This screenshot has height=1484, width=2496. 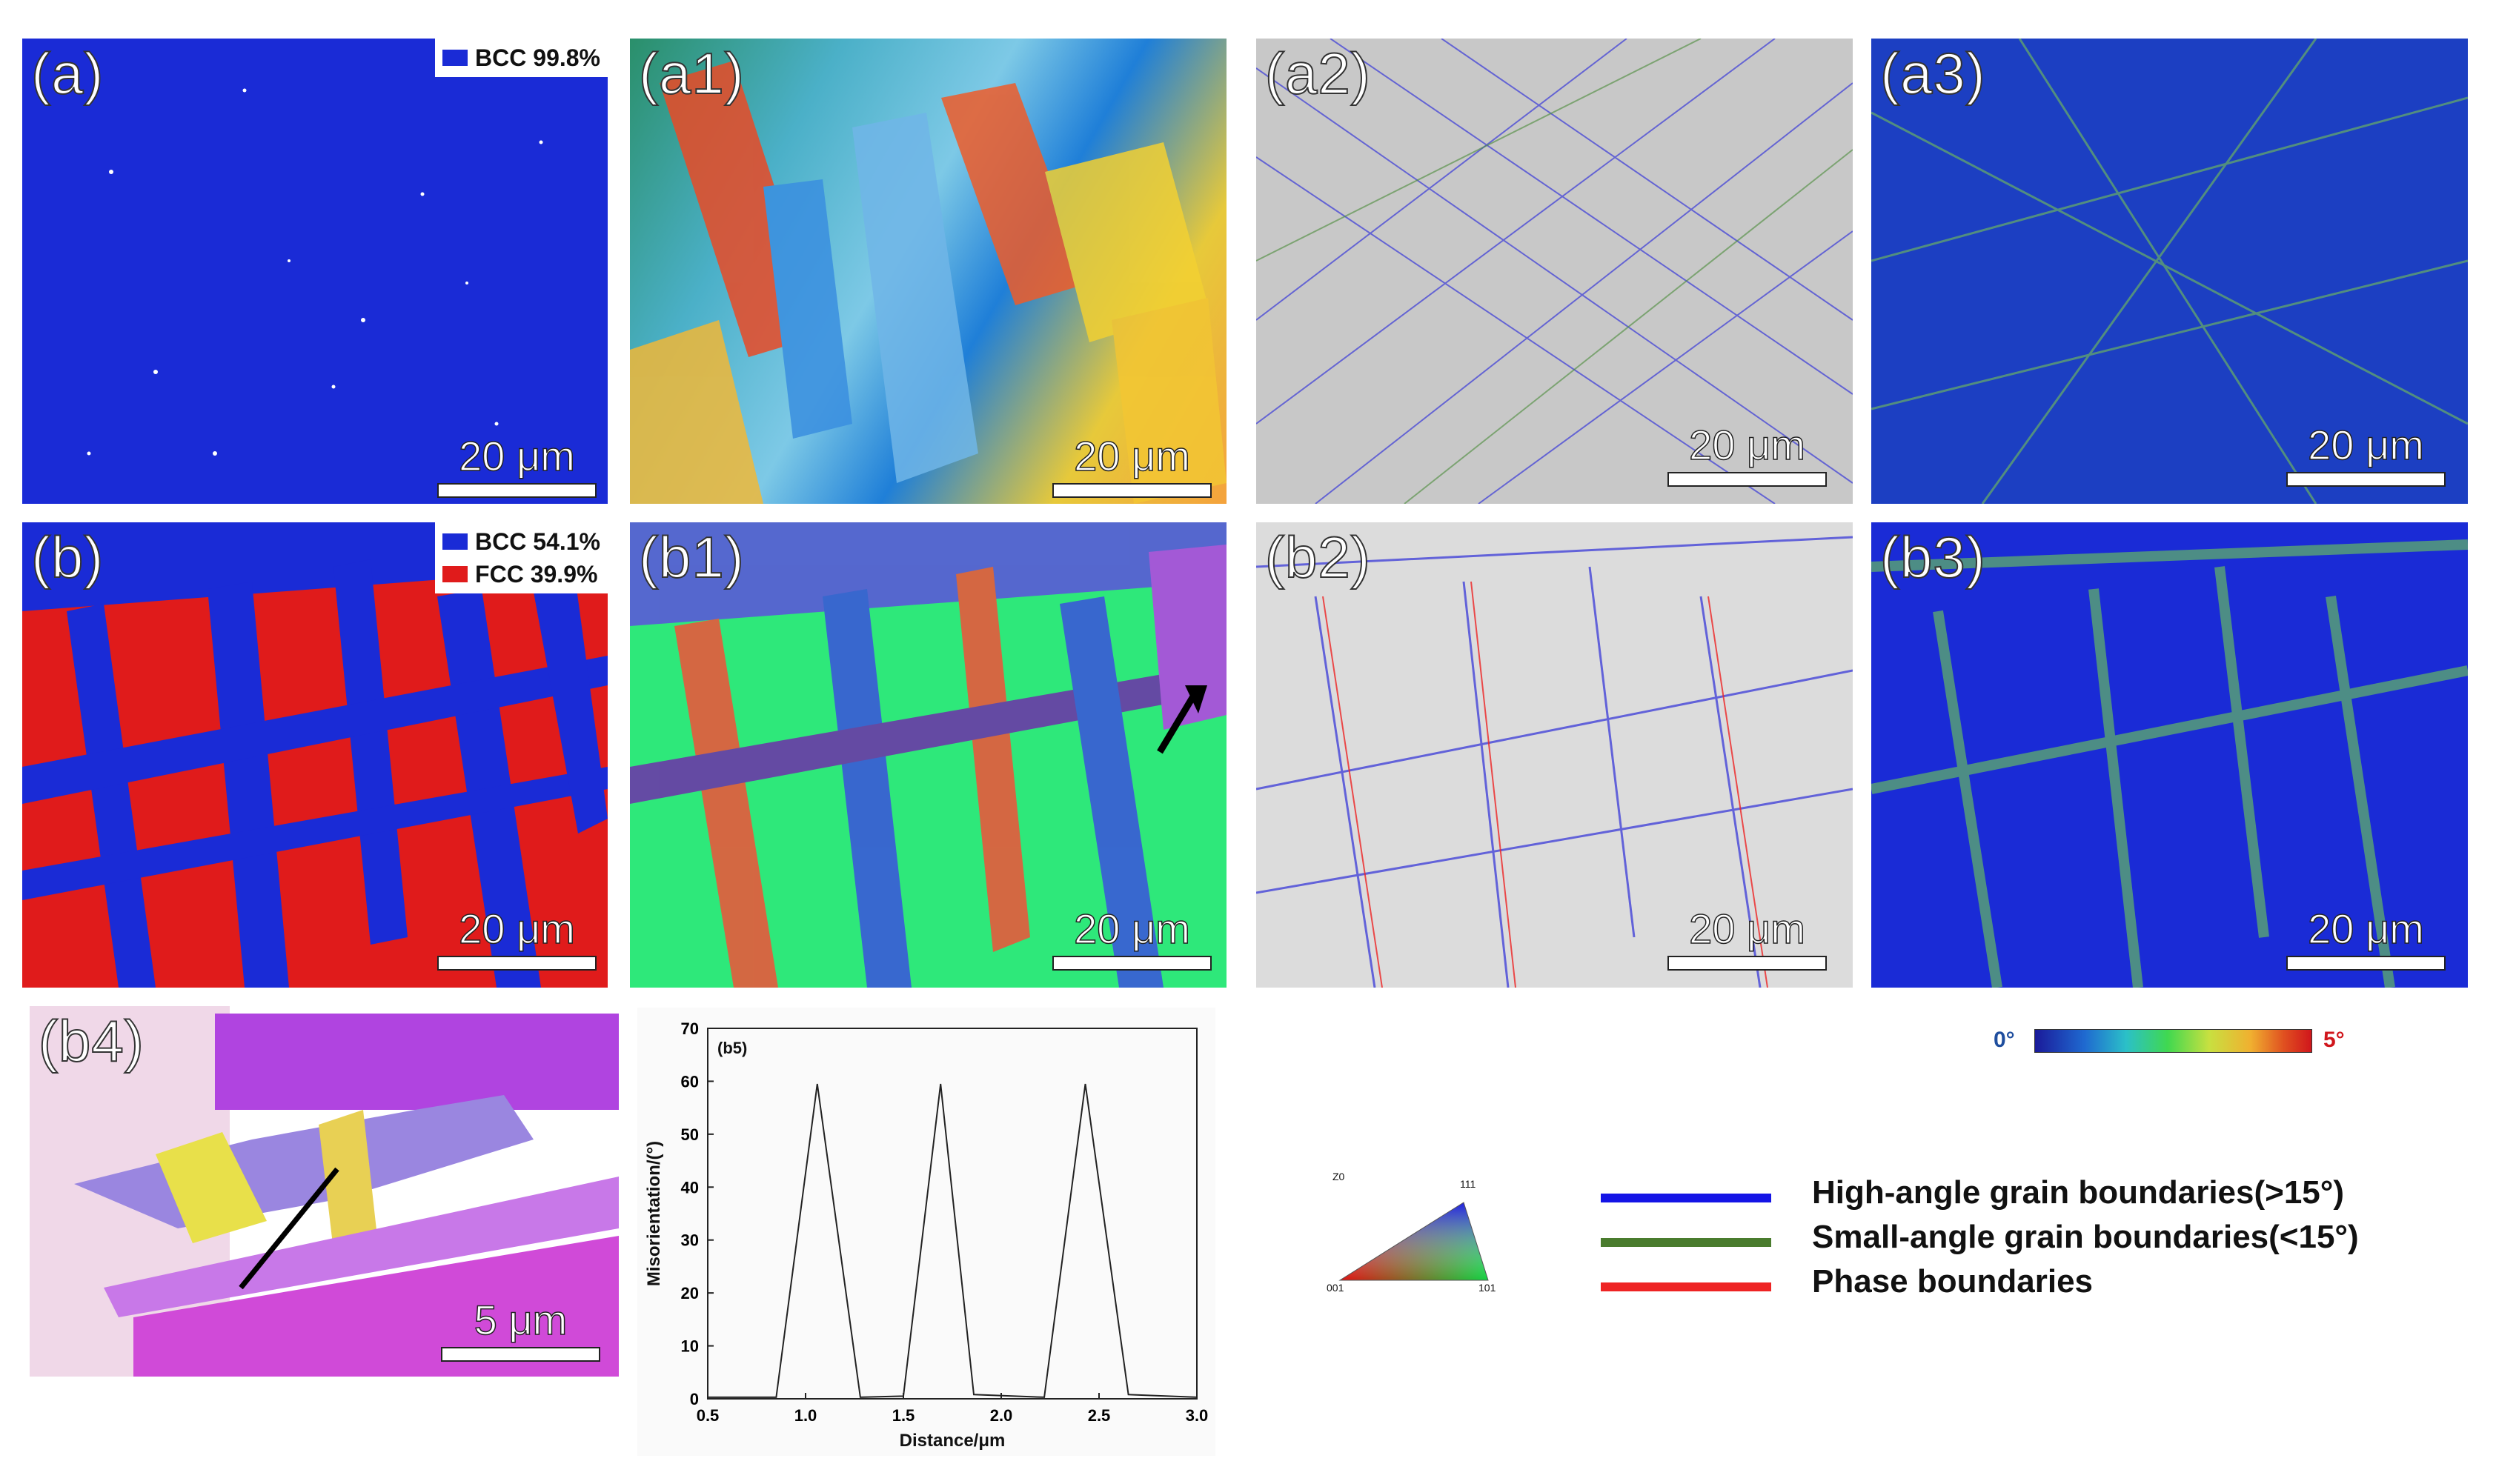 I want to click on panel-label: (a2), so click(x=1317, y=73).